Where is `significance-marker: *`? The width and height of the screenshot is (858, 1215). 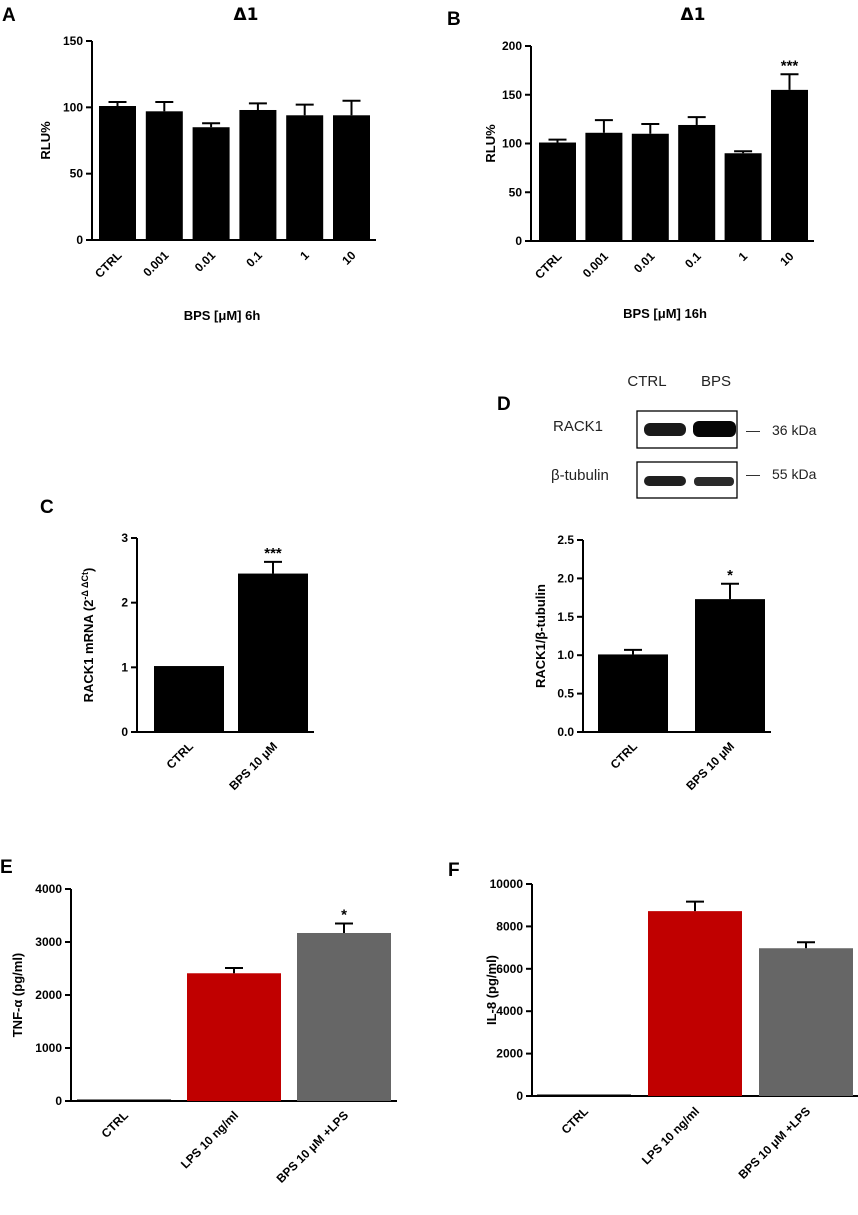 significance-marker: * is located at coordinates (344, 914).